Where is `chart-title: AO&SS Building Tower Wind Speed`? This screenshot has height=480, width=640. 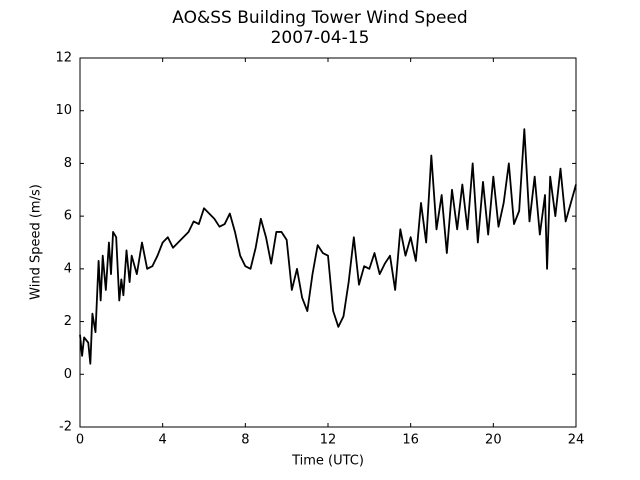 chart-title: AO&SS Building Tower Wind Speed is located at coordinates (319, 18).